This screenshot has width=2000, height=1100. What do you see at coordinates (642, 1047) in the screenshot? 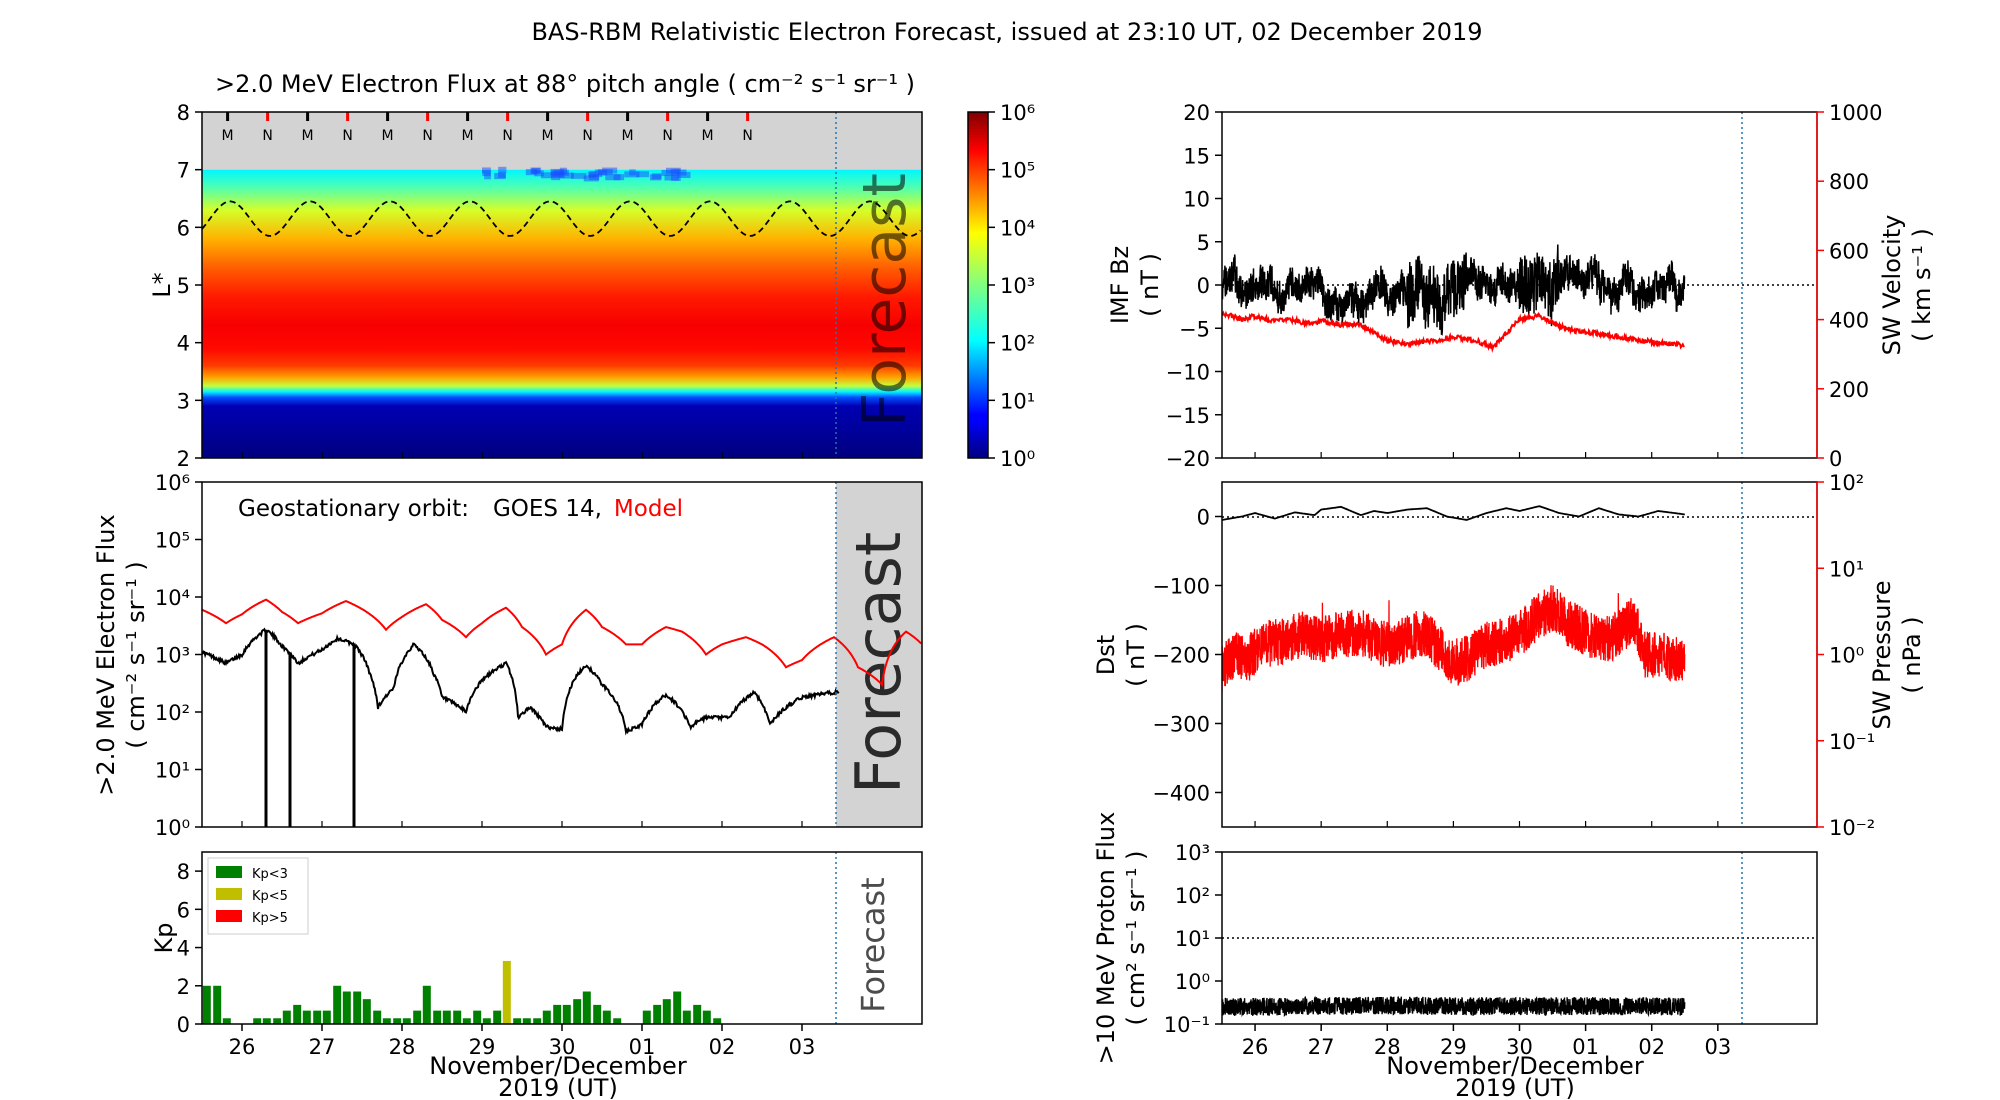
I see `x-tick-label: 01` at bounding box center [642, 1047].